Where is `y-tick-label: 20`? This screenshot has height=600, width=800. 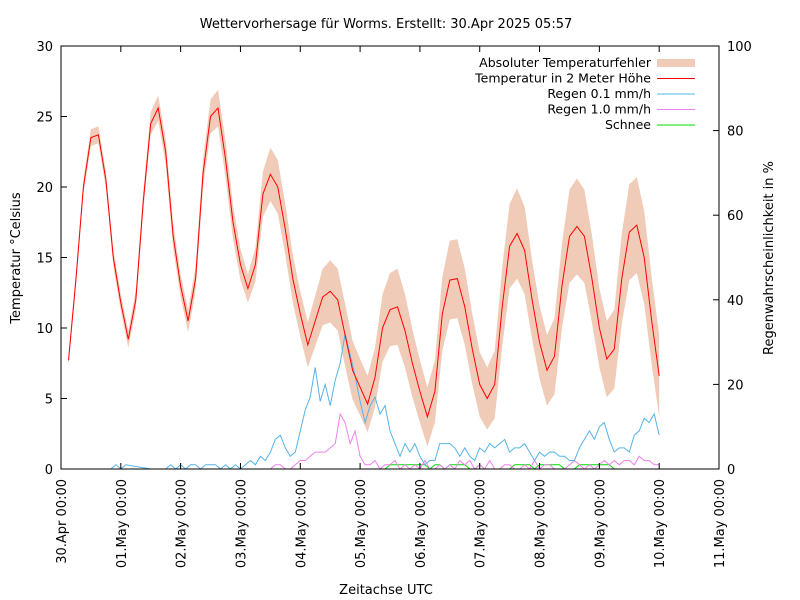
y-tick-label: 20 is located at coordinates (44, 188).